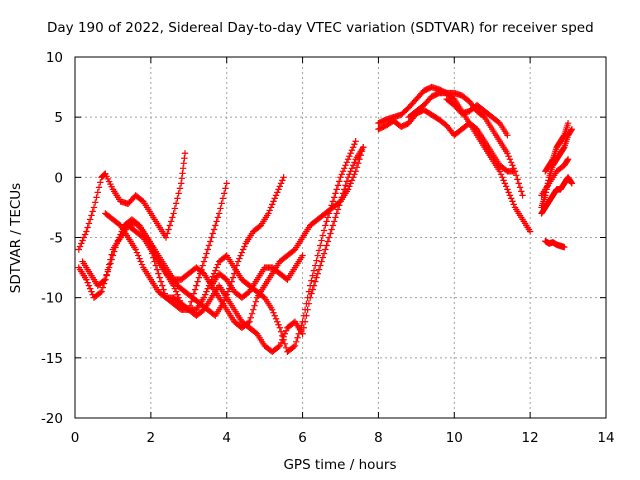 Image resolution: width=640 pixels, height=480 pixels. Describe the element at coordinates (552, 160) in the screenshot. I see `data-point-sat-n` at that location.